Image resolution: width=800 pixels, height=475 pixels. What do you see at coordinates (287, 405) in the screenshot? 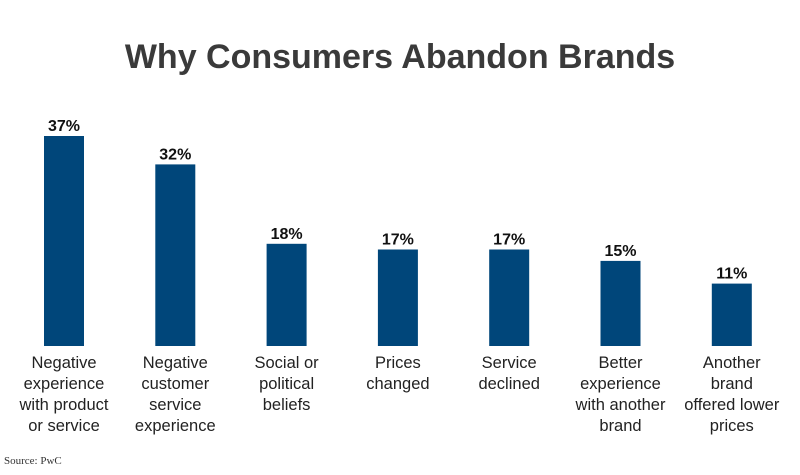
I see `category-label-line: beliefs` at bounding box center [287, 405].